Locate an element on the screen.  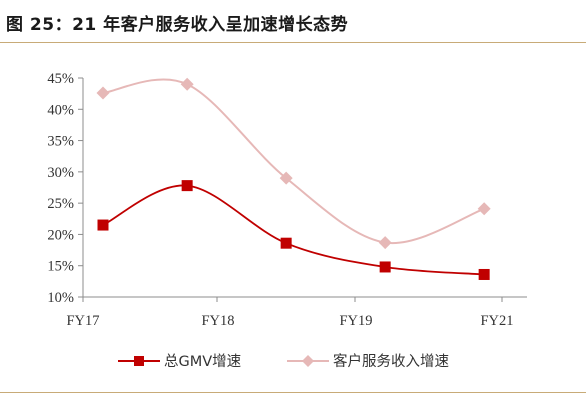
bottom-rule is located at coordinates (293, 392).